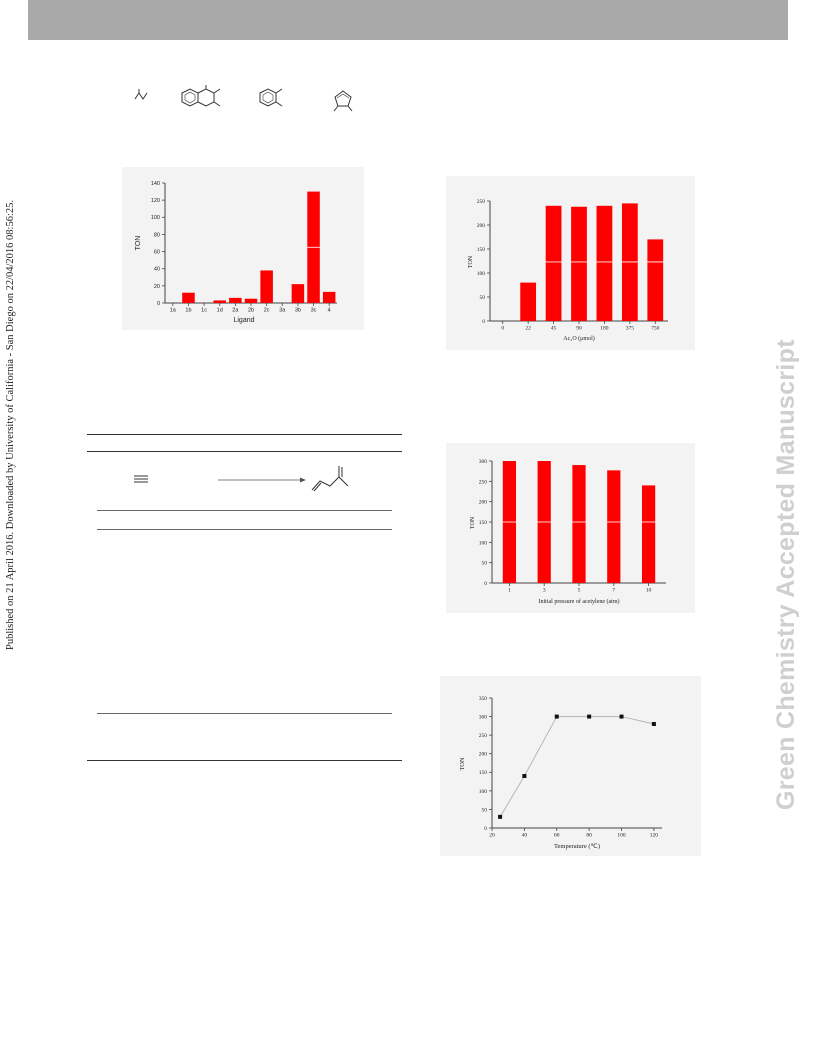 The height and width of the screenshot is (1056, 816). I want to click on y-tick-label: 120, so click(155, 201).